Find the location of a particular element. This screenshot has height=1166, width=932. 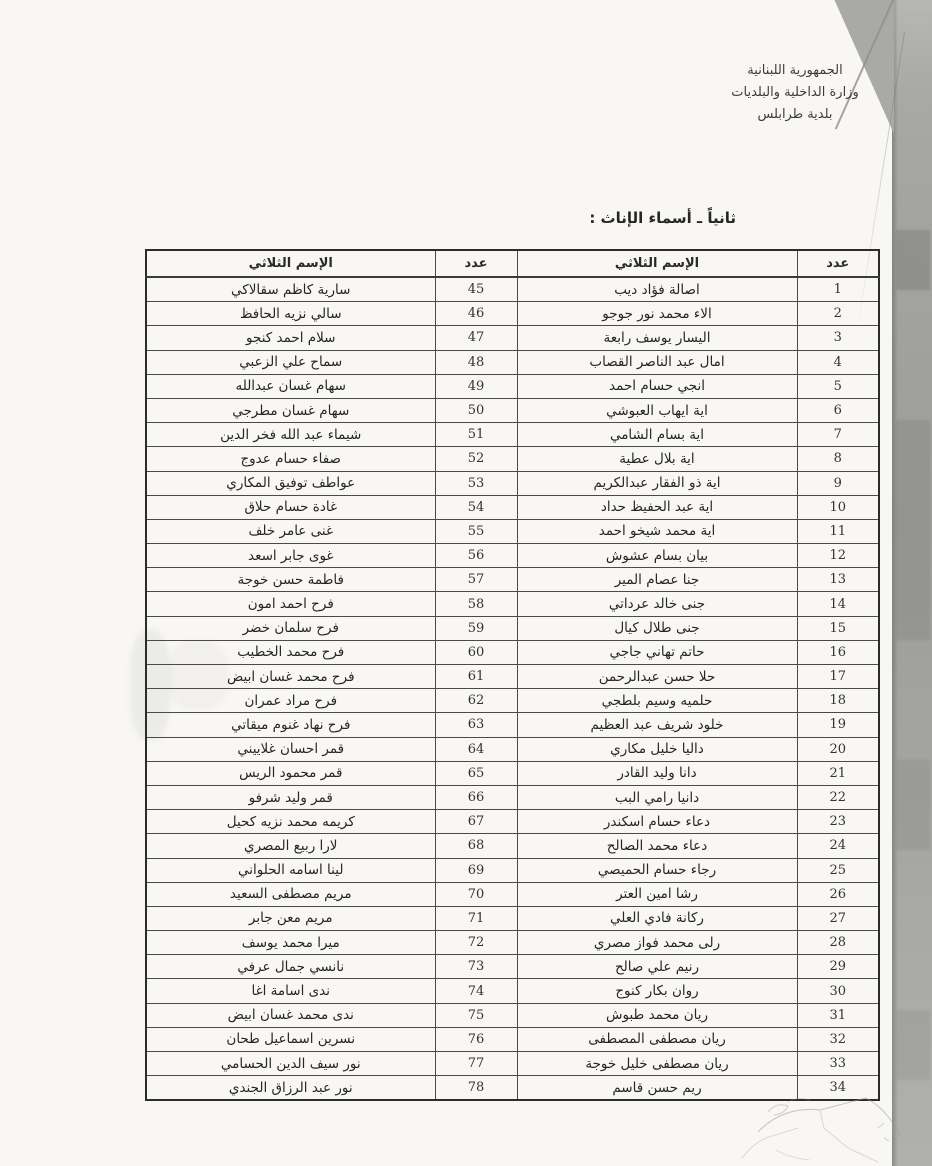

row-number-left: 72 is located at coordinates (476, 943).